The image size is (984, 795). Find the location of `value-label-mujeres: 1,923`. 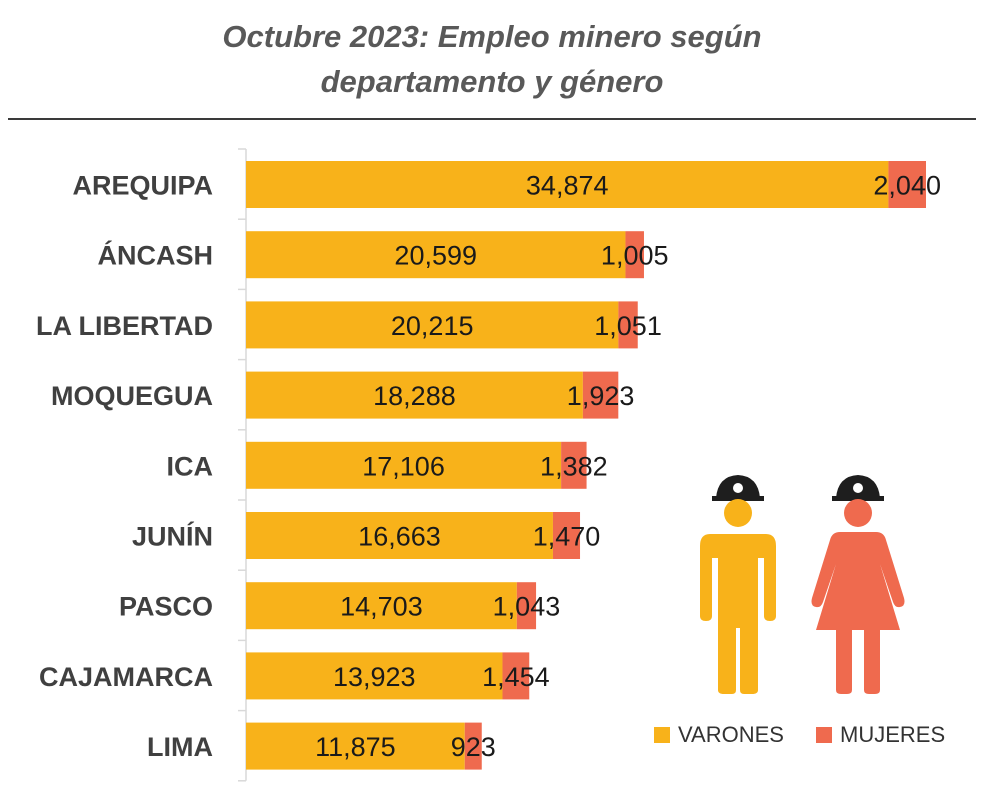

value-label-mujeres: 1,923 is located at coordinates (601, 396).